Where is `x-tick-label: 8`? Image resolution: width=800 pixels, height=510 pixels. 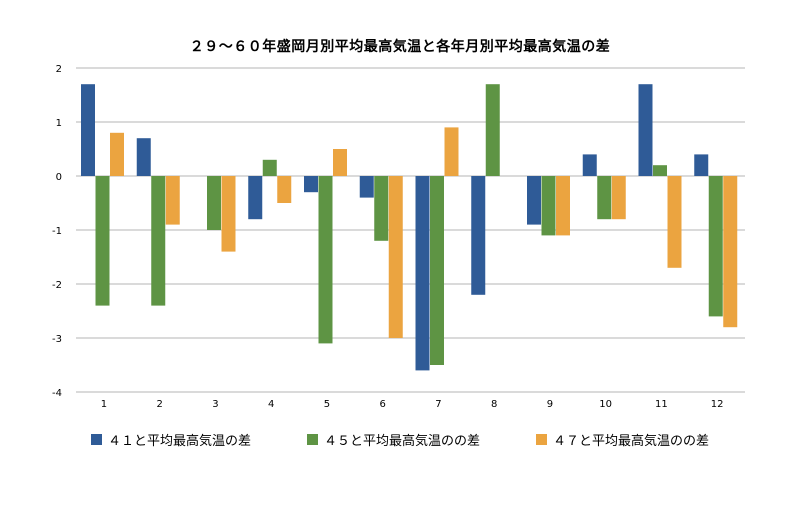
x-tick-label: 8 is located at coordinates (494, 404).